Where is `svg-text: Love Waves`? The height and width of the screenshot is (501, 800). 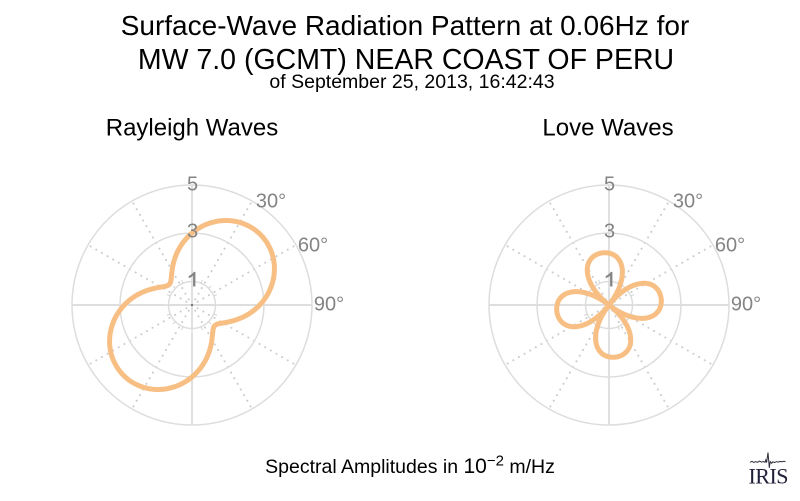 svg-text: Love Waves is located at coordinates (607, 128).